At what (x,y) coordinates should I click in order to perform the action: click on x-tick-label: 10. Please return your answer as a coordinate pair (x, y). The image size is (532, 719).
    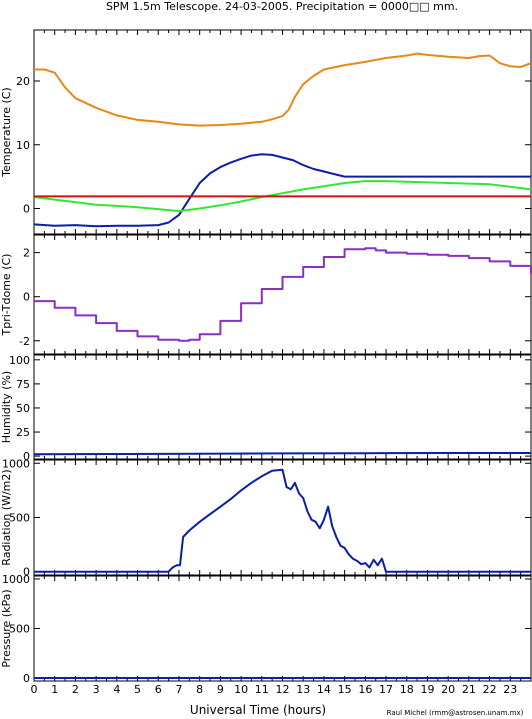
    Looking at the image, I should click on (241, 689).